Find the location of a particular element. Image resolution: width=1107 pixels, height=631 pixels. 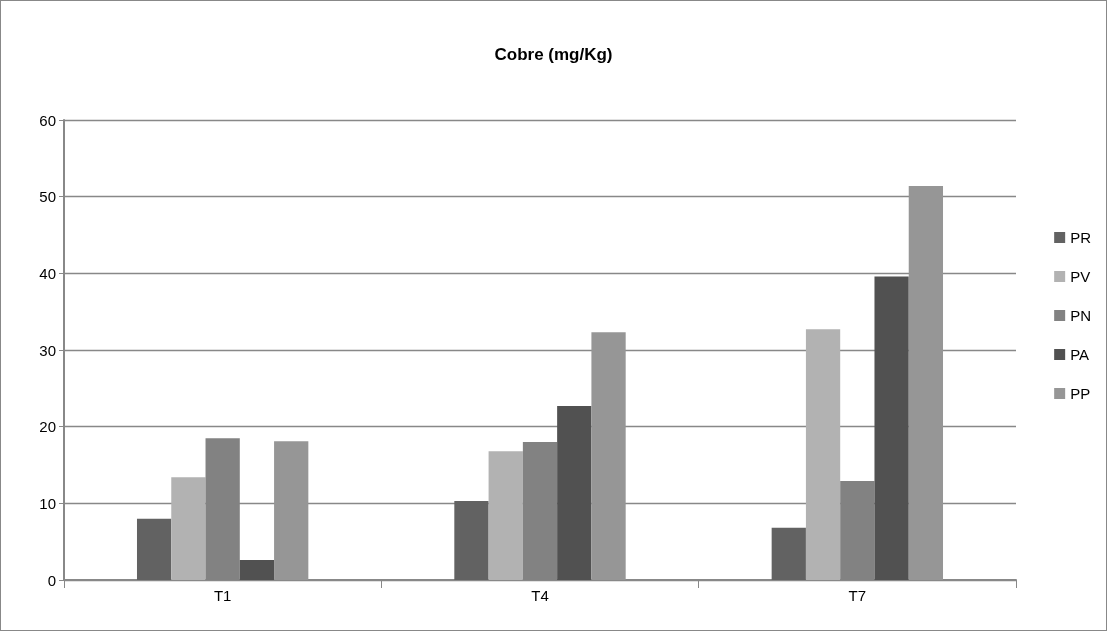

y-tick-label: 50 is located at coordinates (47, 197).